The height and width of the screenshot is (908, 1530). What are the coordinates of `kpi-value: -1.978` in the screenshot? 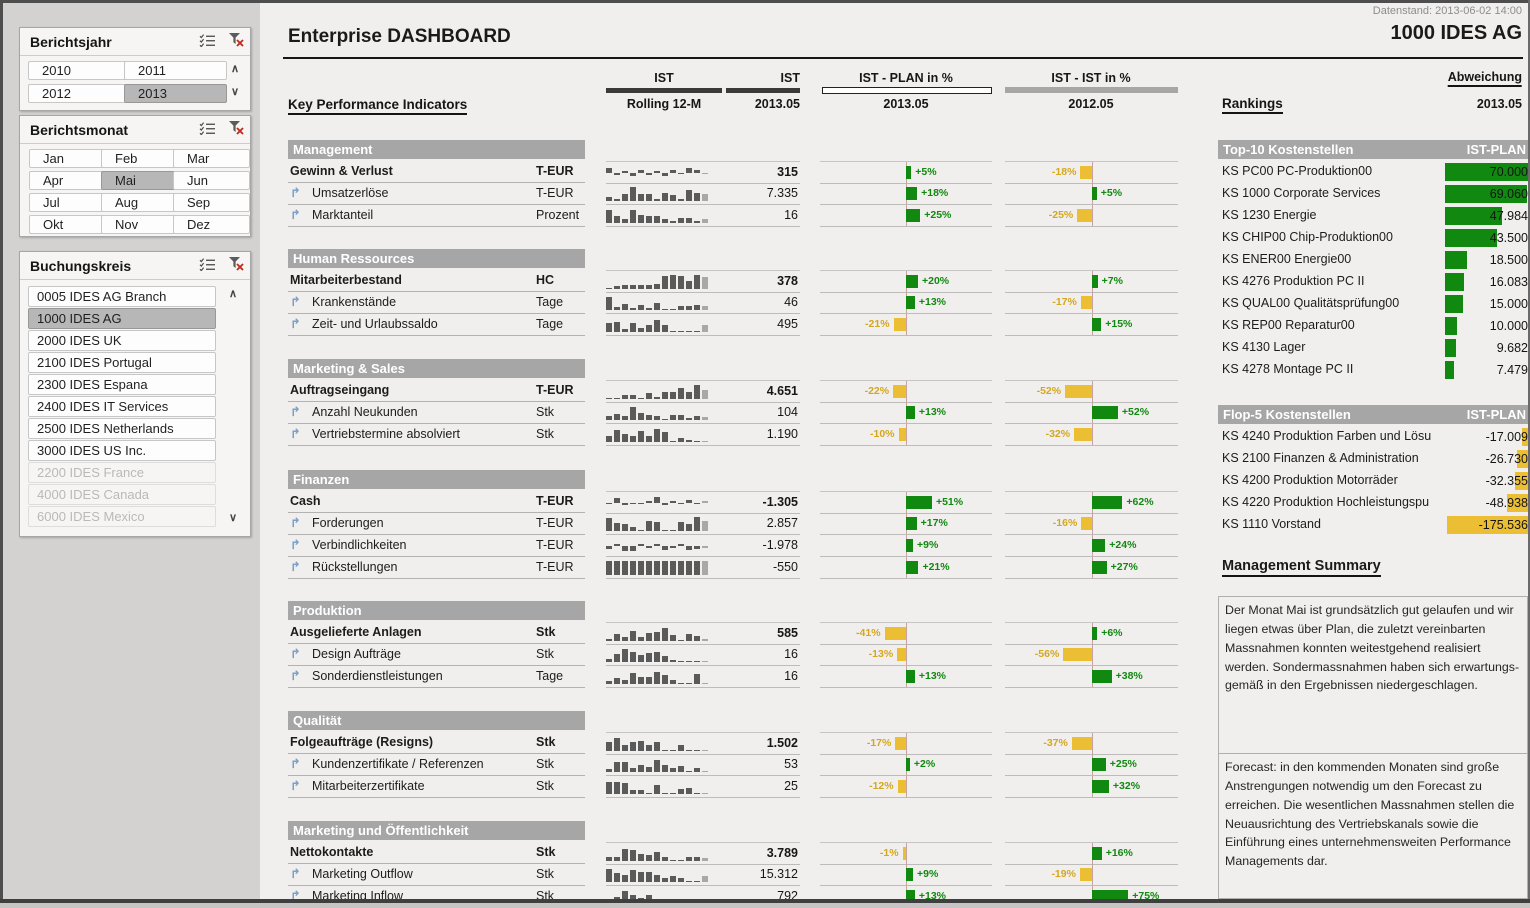 It's located at (780, 545).